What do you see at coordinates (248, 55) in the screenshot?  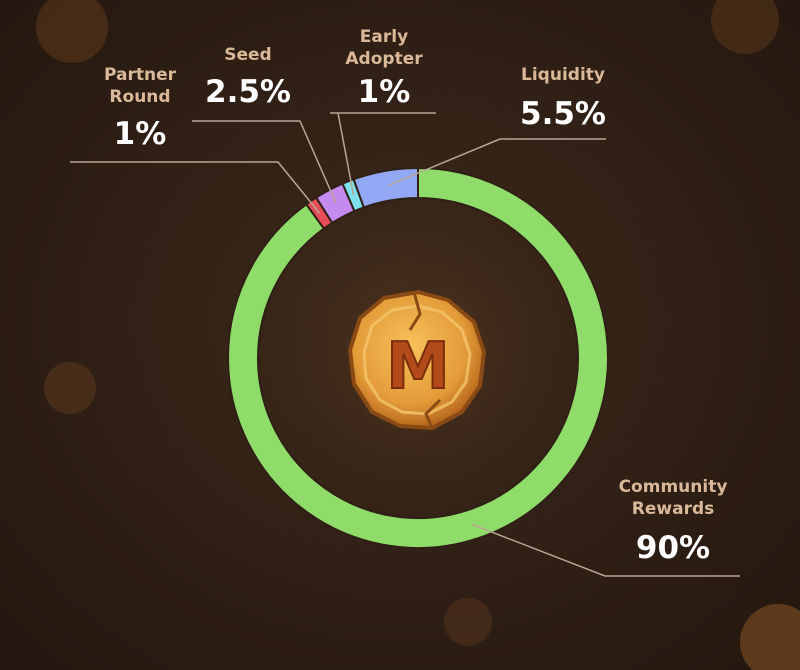 I see `label-seed: Seed` at bounding box center [248, 55].